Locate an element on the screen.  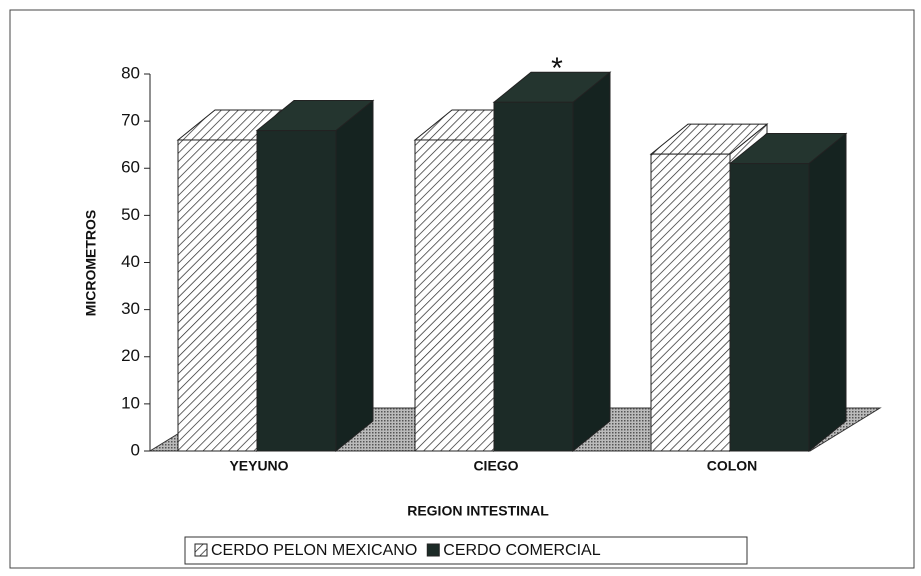
legend-label: CERDO COMERCIAL is located at coordinates (521, 550).